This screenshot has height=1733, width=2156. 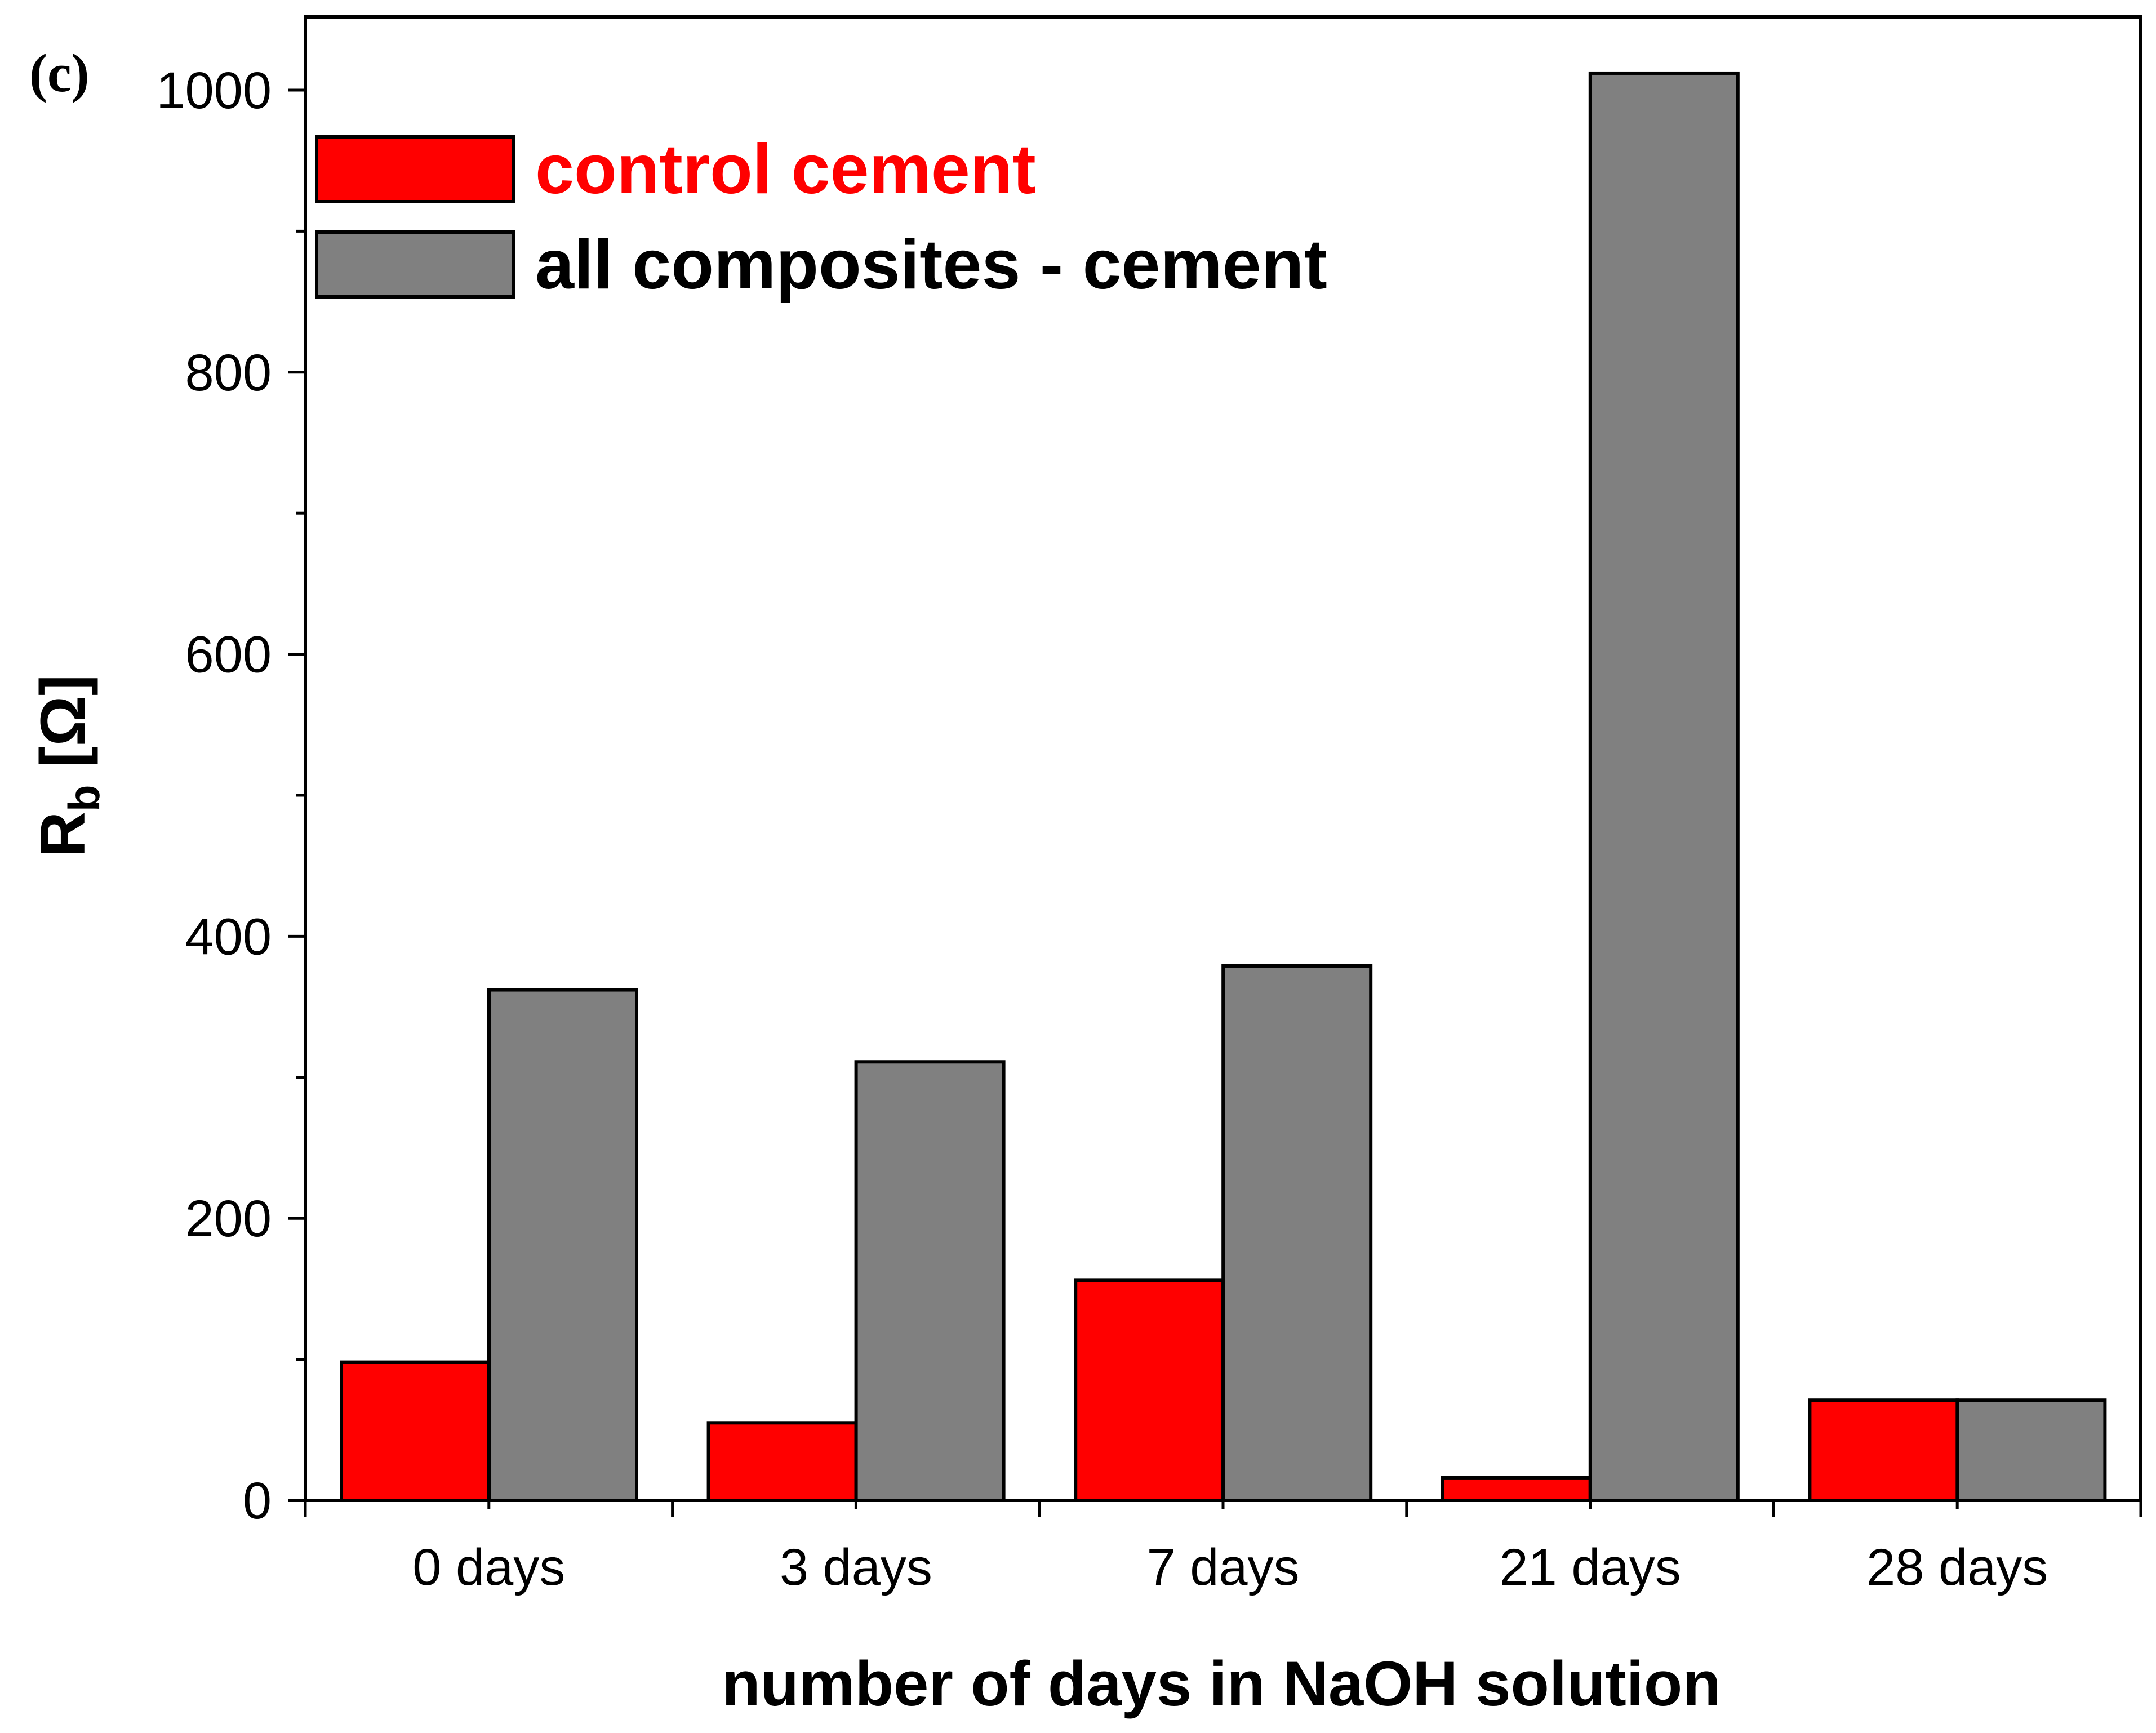 I want to click on legend-swatch-control, so click(x=415, y=169).